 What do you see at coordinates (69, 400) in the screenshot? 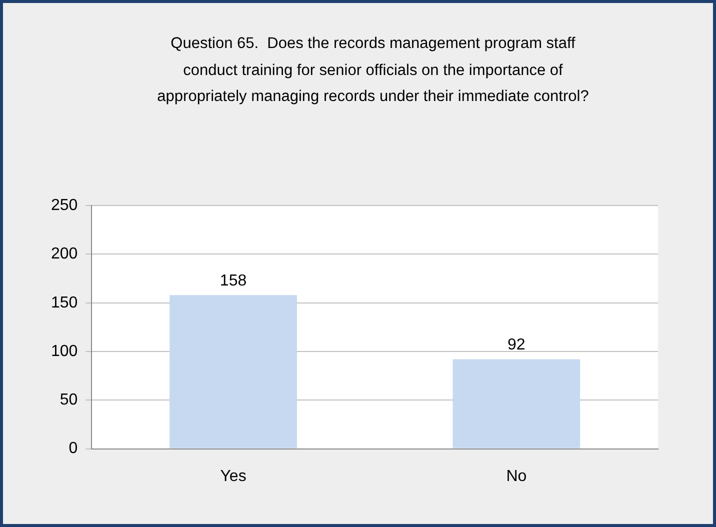
I see `y-tick-label: 50` at bounding box center [69, 400].